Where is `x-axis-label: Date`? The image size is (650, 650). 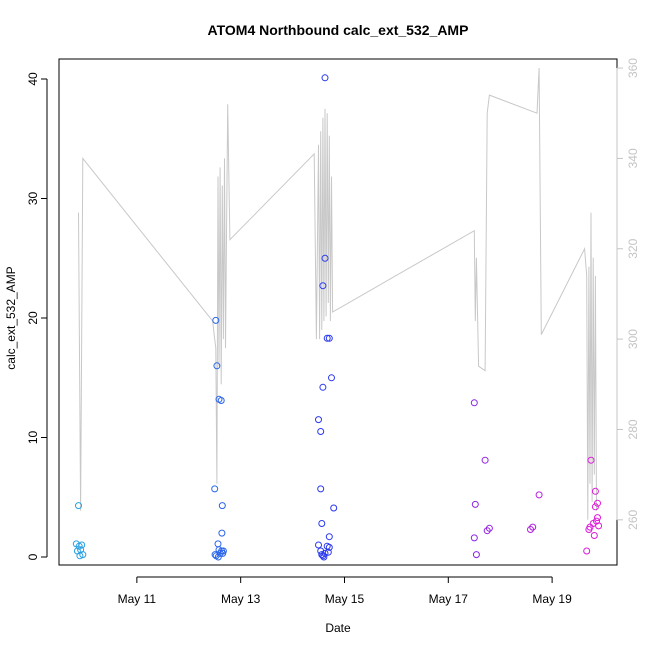
x-axis-label: Date is located at coordinates (338, 628).